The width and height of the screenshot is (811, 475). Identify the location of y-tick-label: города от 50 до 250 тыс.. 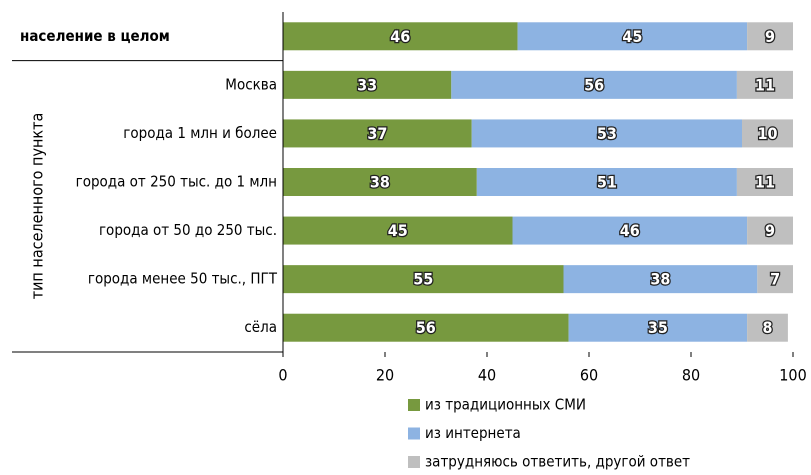
(188, 230).